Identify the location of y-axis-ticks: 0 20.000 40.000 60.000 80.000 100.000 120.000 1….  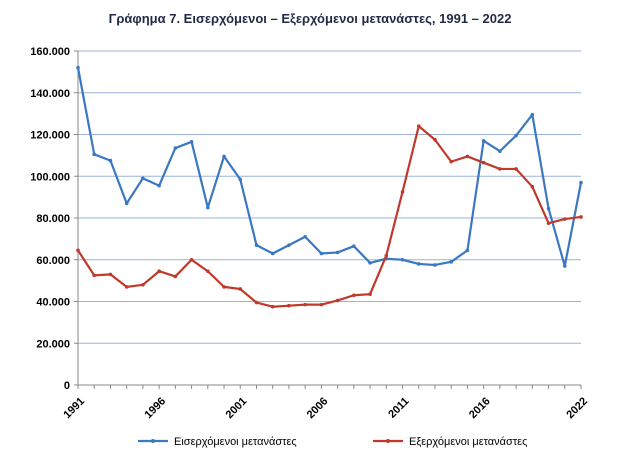
(54, 219).